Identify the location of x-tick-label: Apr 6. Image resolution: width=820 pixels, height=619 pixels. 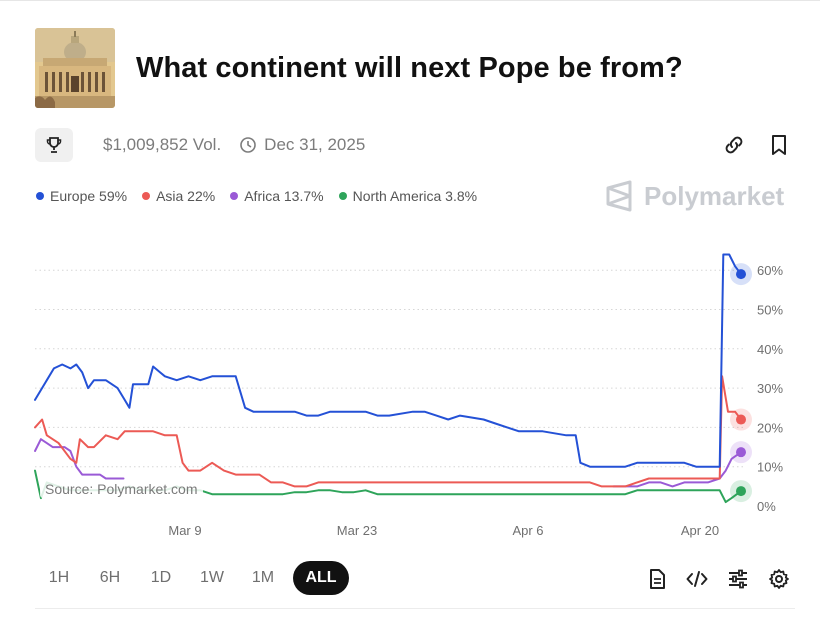
(527, 530).